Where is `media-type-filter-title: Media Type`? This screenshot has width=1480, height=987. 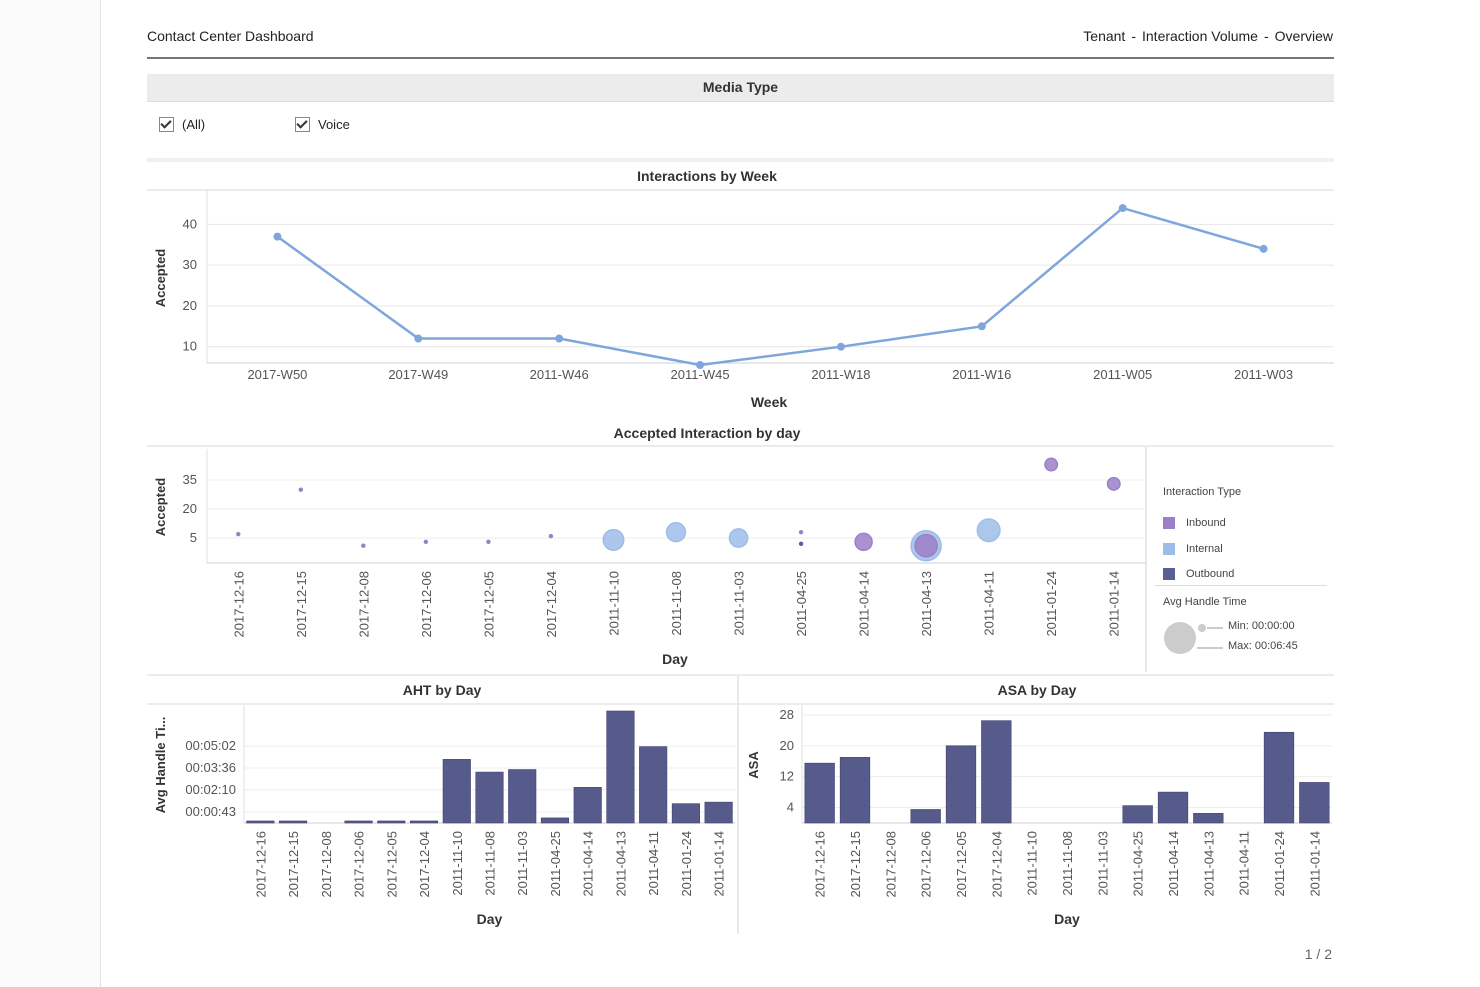 media-type-filter-title: Media Type is located at coordinates (740, 88).